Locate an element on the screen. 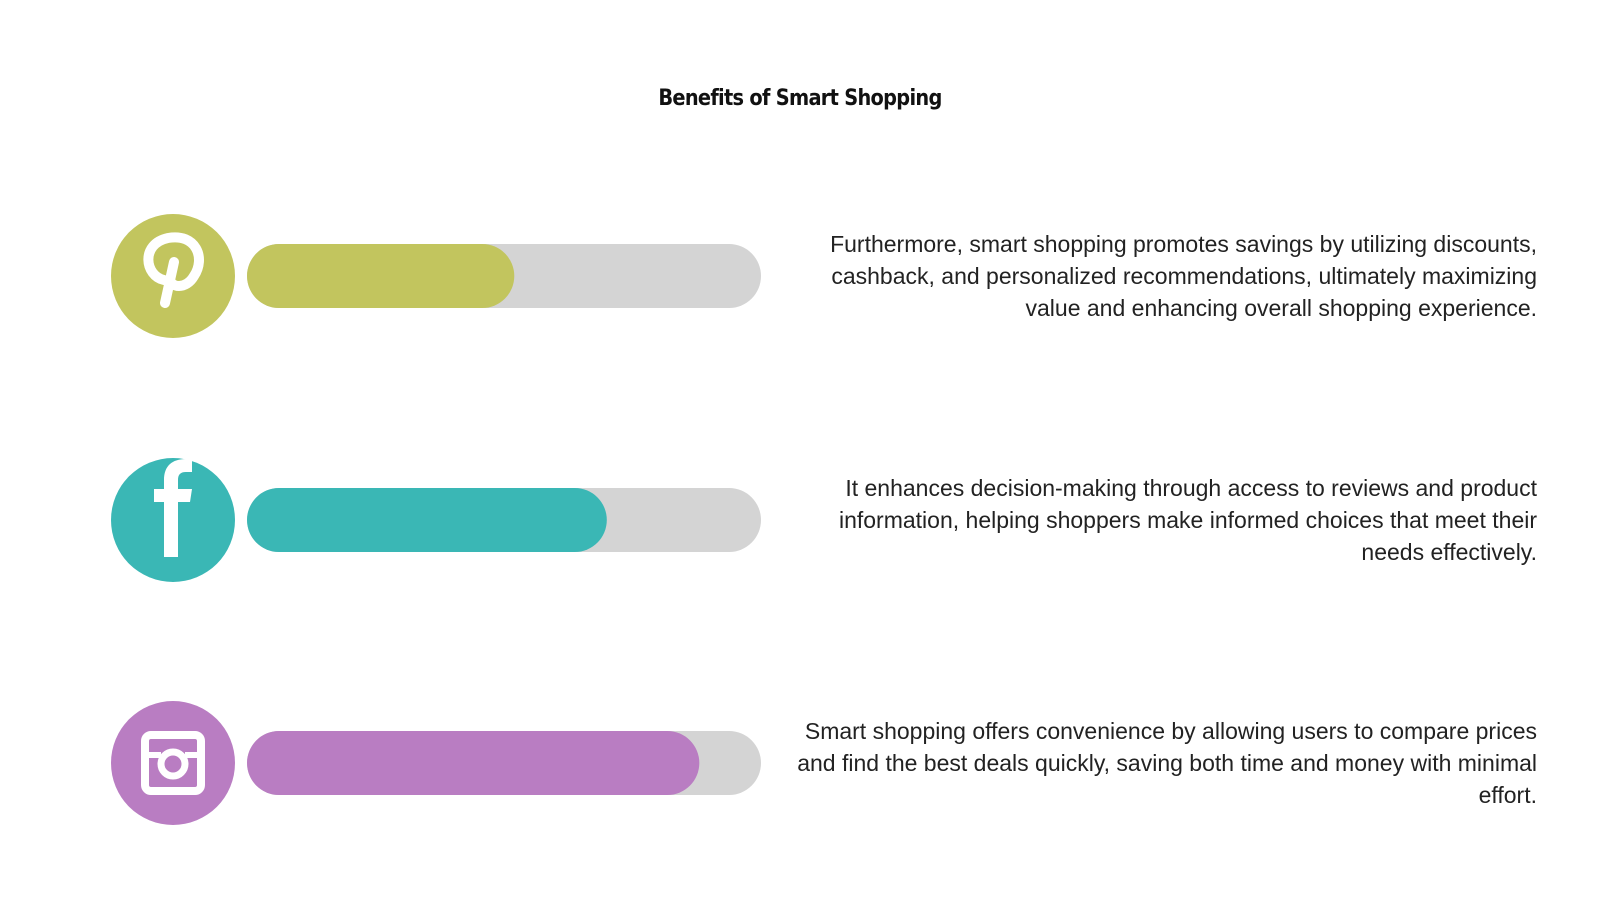 The width and height of the screenshot is (1600, 900). instagram-icon is located at coordinates (173, 763).